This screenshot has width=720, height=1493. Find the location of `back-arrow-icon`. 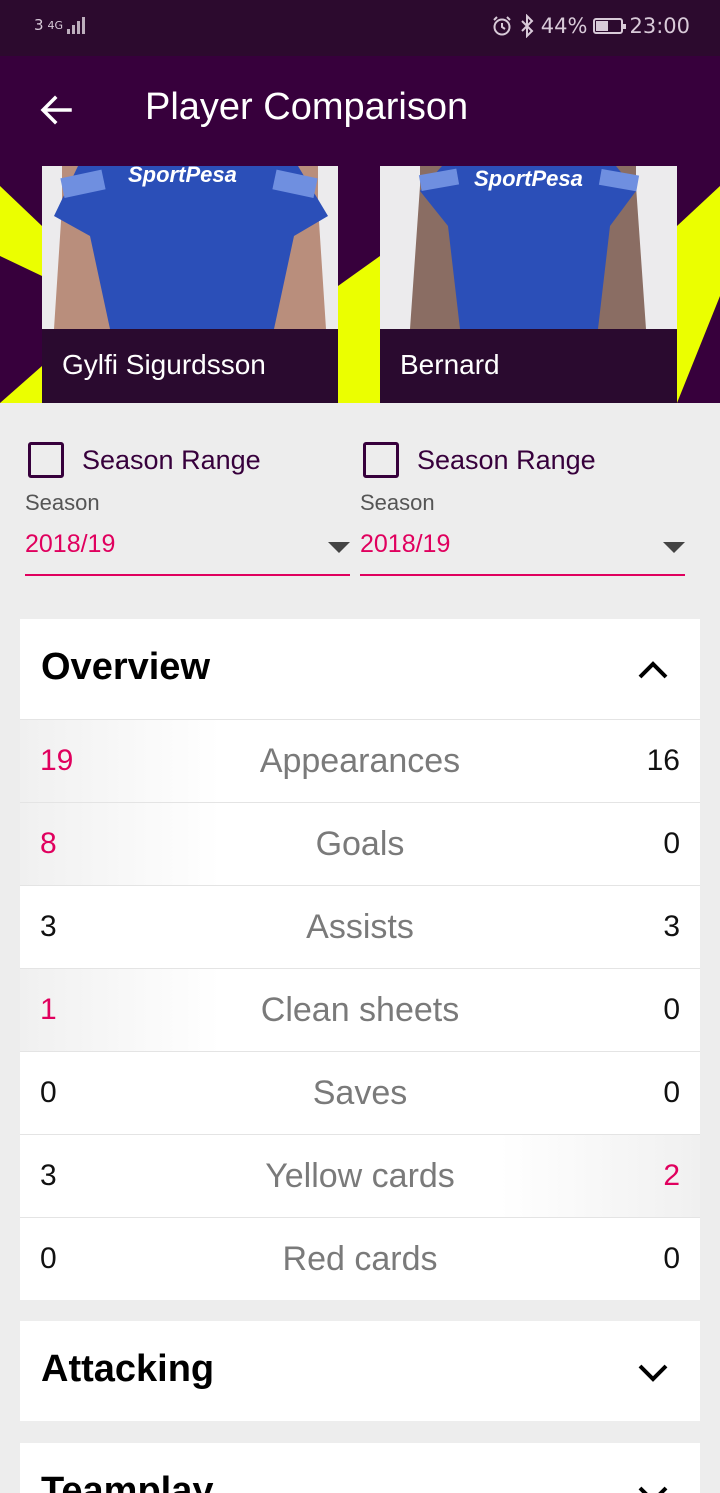

back-arrow-icon is located at coordinates (56, 110).